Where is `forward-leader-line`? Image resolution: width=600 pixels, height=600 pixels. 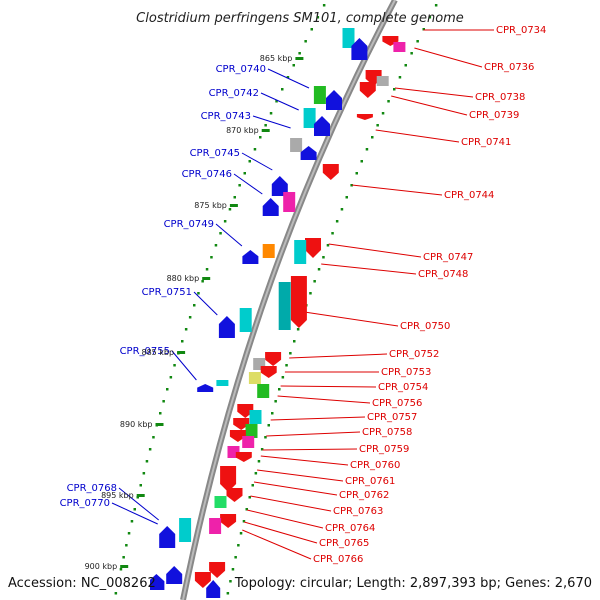 forward-leader-line is located at coordinates (279, 101).